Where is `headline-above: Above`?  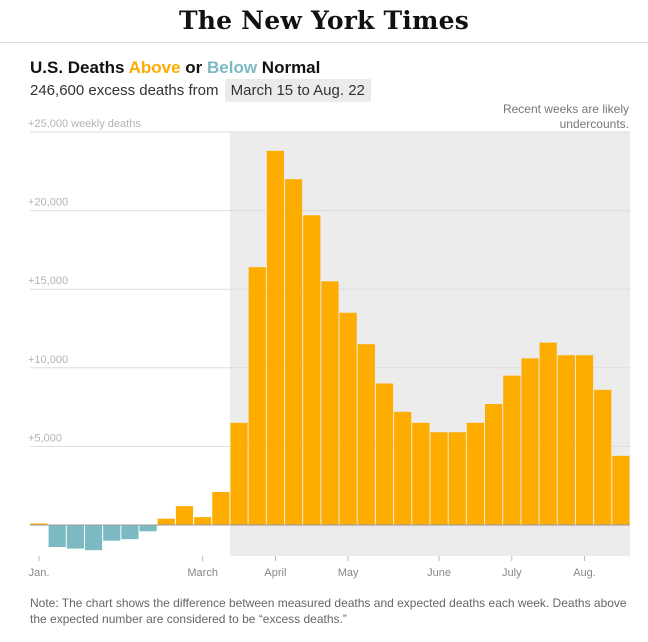
headline-above: Above is located at coordinates (154, 67).